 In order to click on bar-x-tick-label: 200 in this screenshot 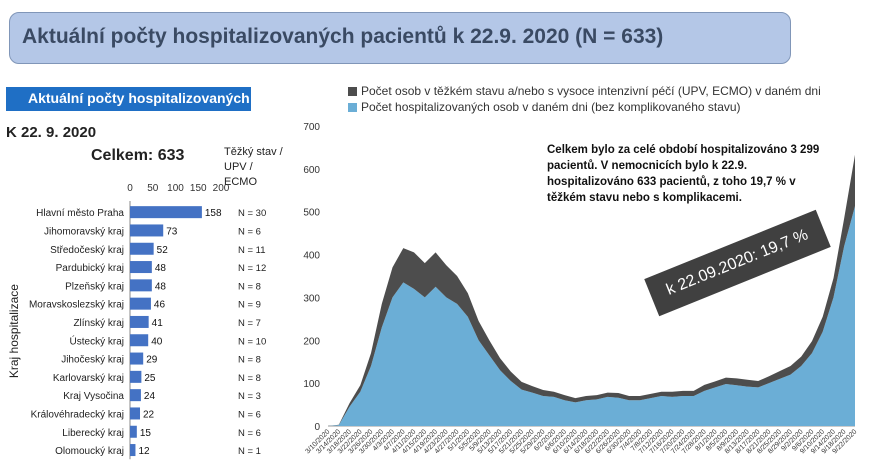, I will do `click(221, 188)`.